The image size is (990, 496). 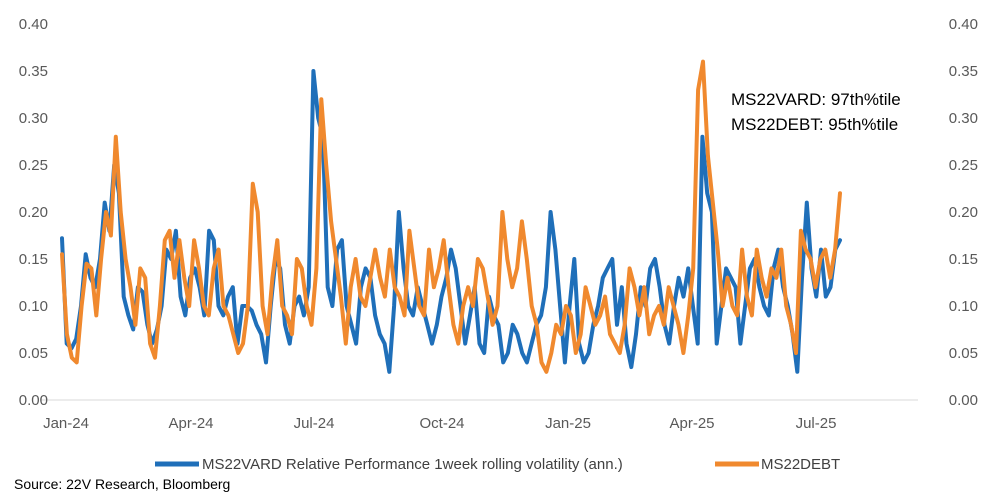 What do you see at coordinates (691, 423) in the screenshot?
I see `x-tick-label: Apr-25` at bounding box center [691, 423].